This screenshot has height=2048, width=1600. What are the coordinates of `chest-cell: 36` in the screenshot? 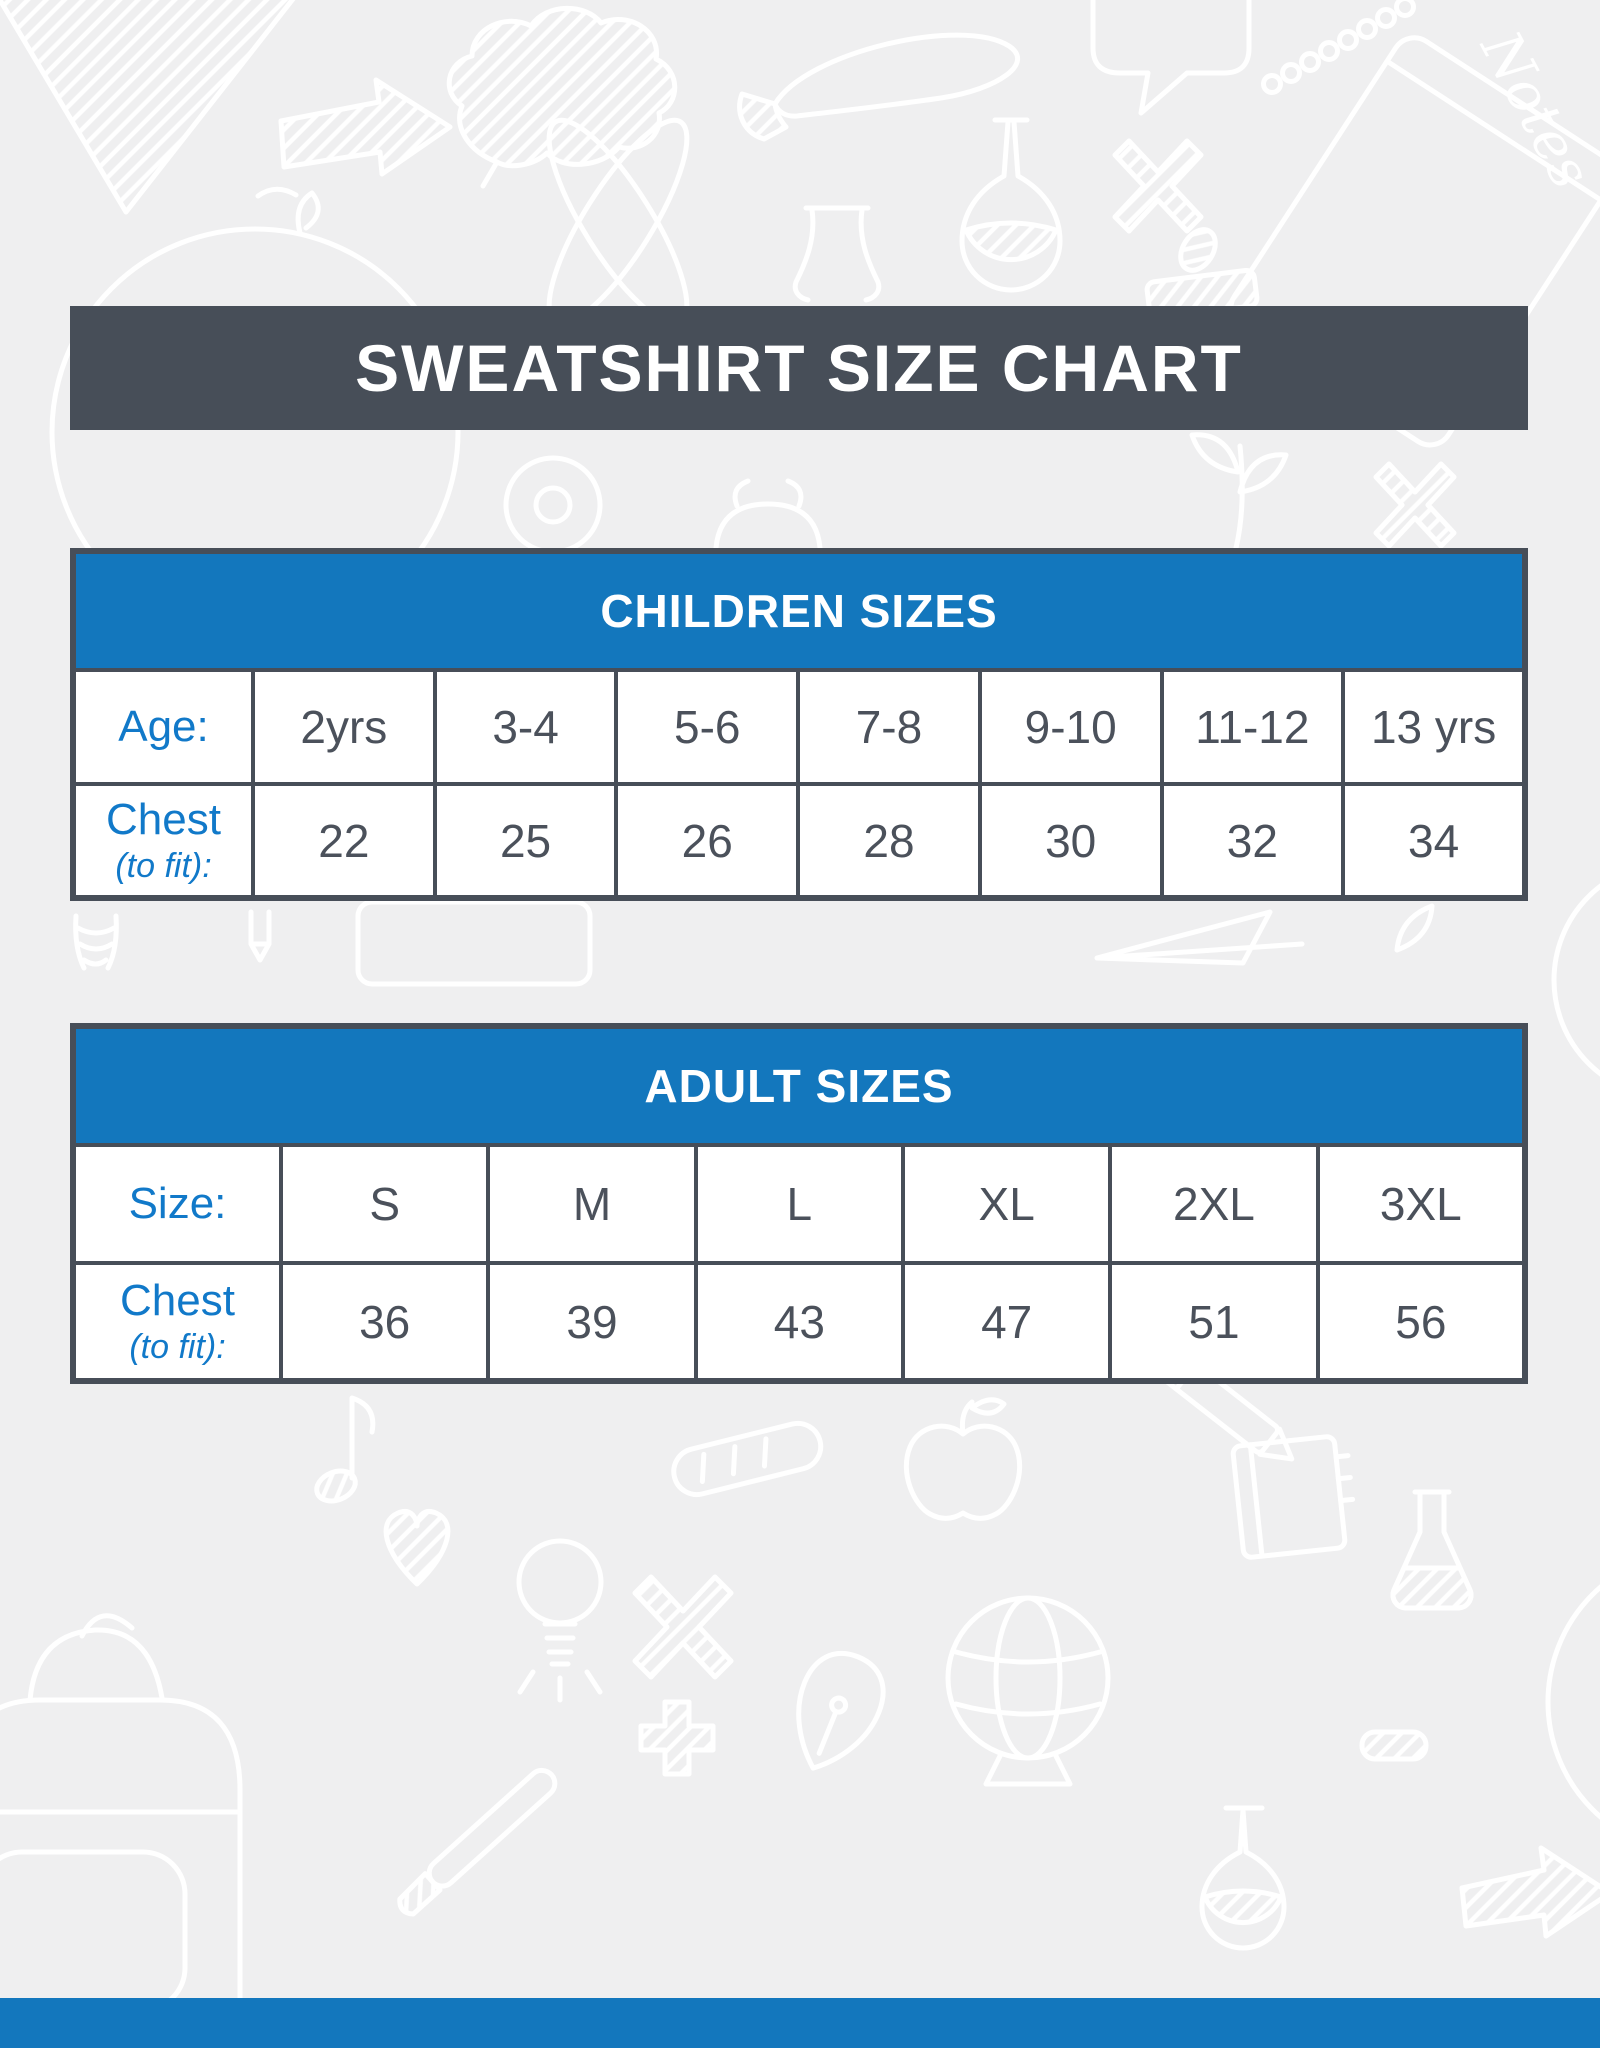 It's located at (384, 1322).